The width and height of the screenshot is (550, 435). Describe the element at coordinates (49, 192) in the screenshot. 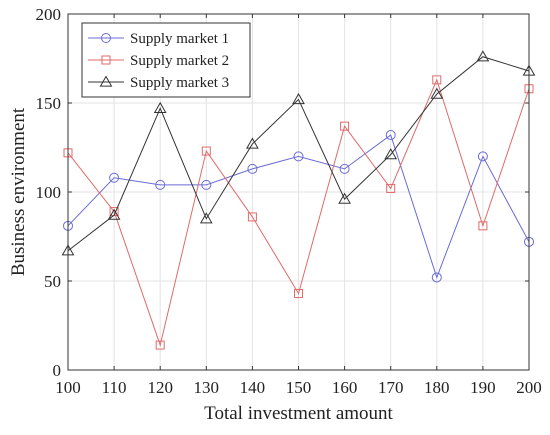

I see `y-tick-label: 100` at that location.